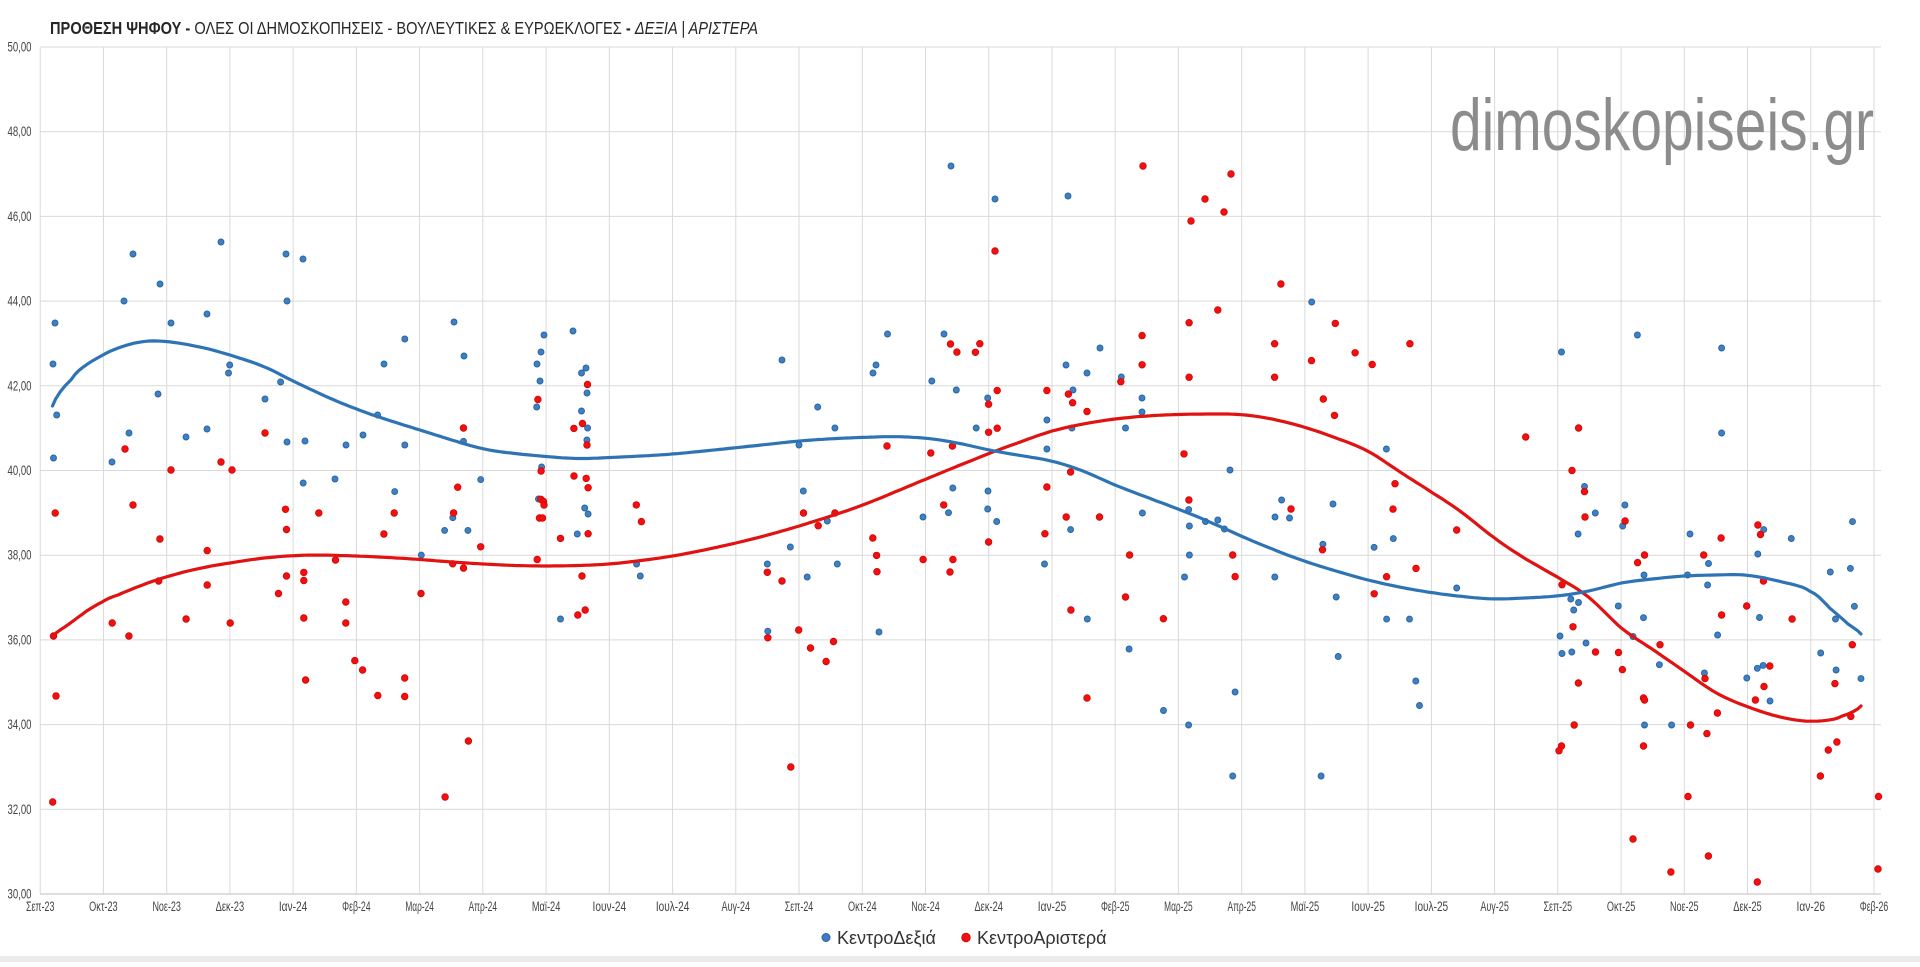  I want to click on svg-text: Δεκ-23, so click(230, 906).